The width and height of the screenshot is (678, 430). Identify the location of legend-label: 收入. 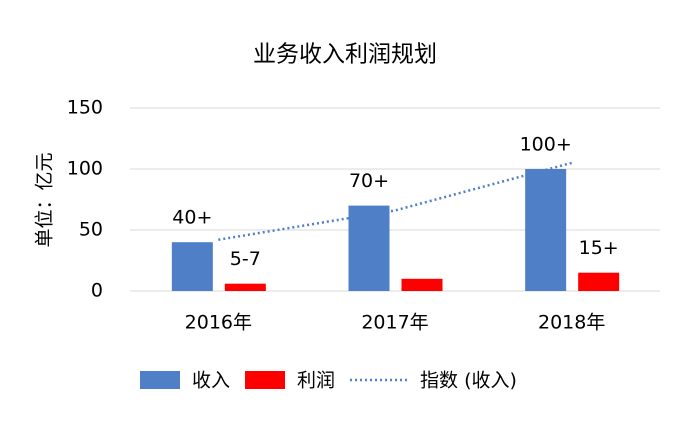
(211, 381).